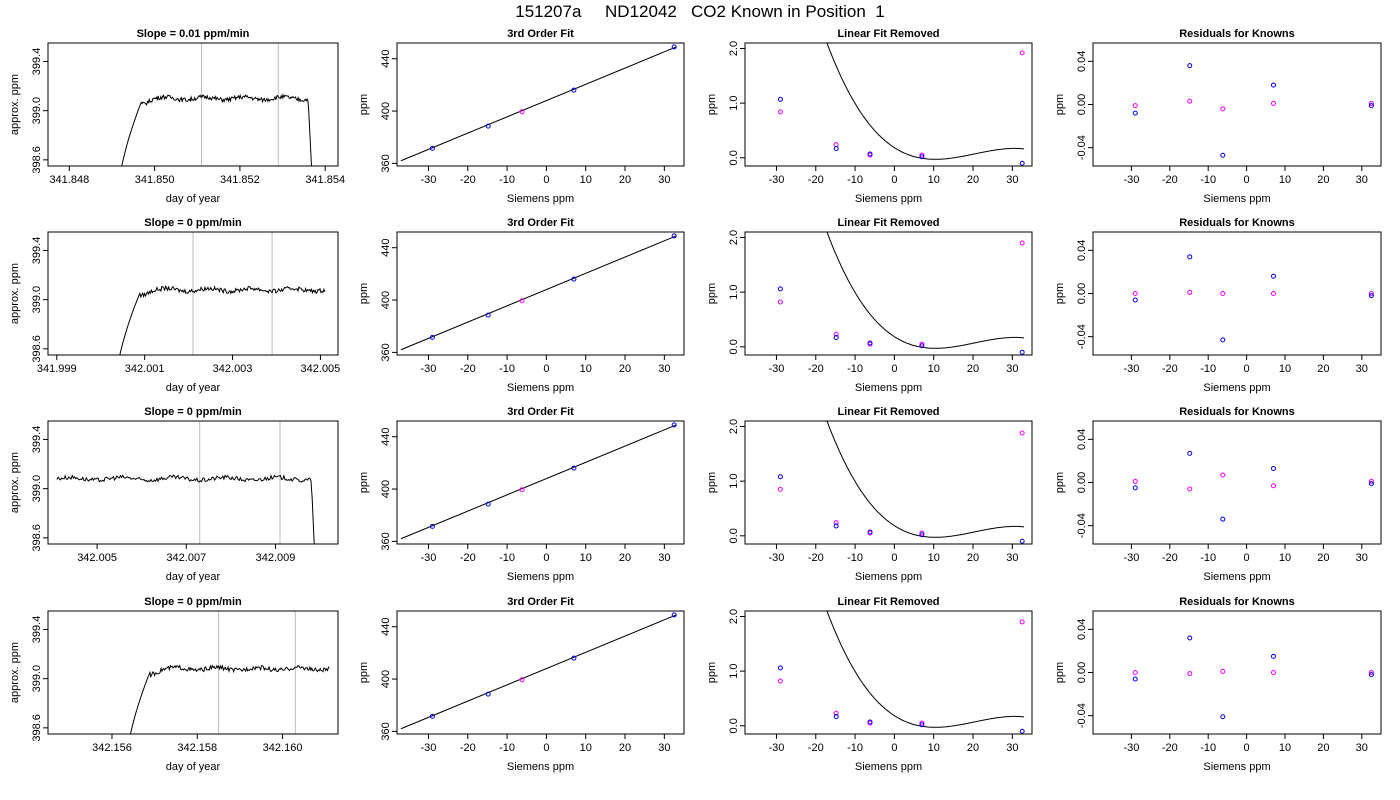 The image size is (1400, 800). Describe the element at coordinates (193, 34) in the screenshot. I see `panel-title: Slope = 0.01 ppm/min` at that location.